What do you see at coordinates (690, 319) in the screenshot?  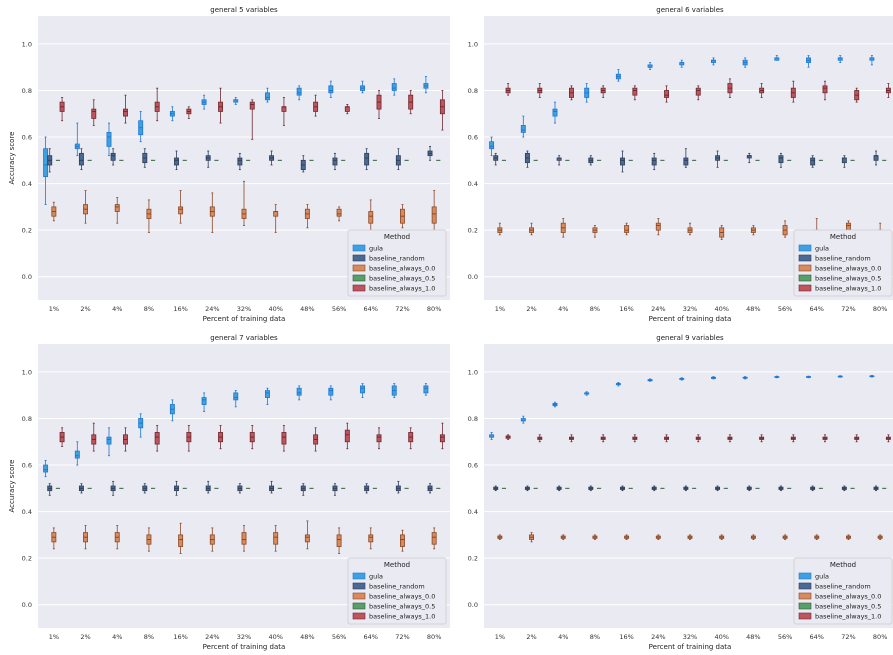 I see `x-axis-label: Percent of training data` at bounding box center [690, 319].